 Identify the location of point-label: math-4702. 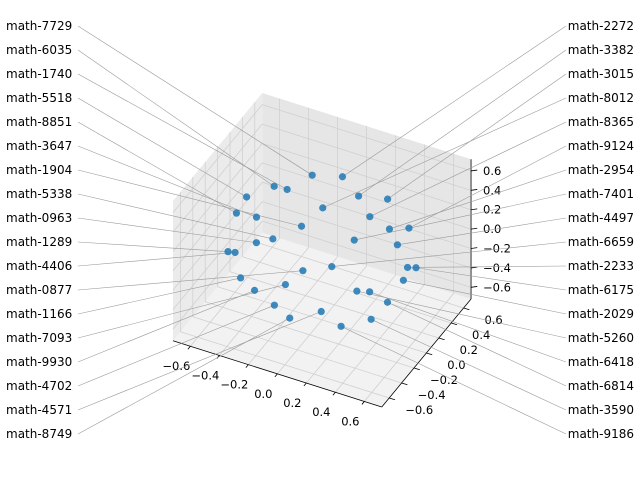
(39, 386).